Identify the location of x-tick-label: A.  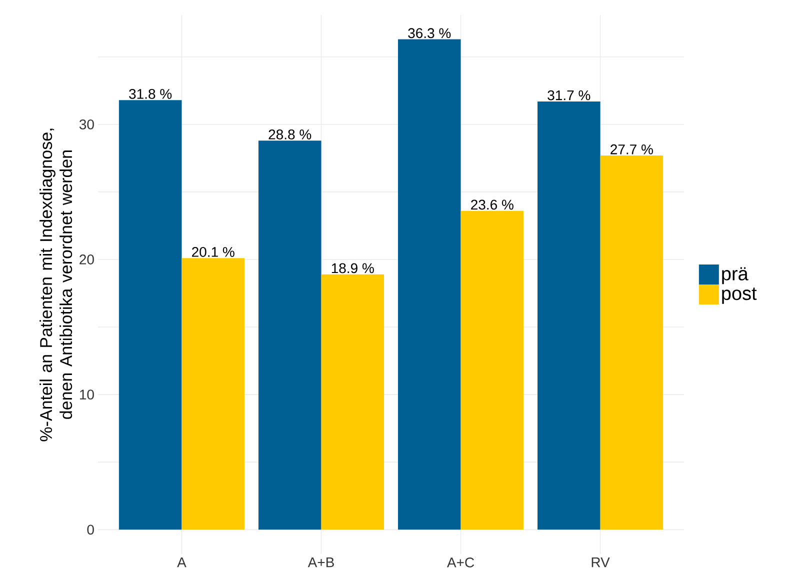
(181, 563).